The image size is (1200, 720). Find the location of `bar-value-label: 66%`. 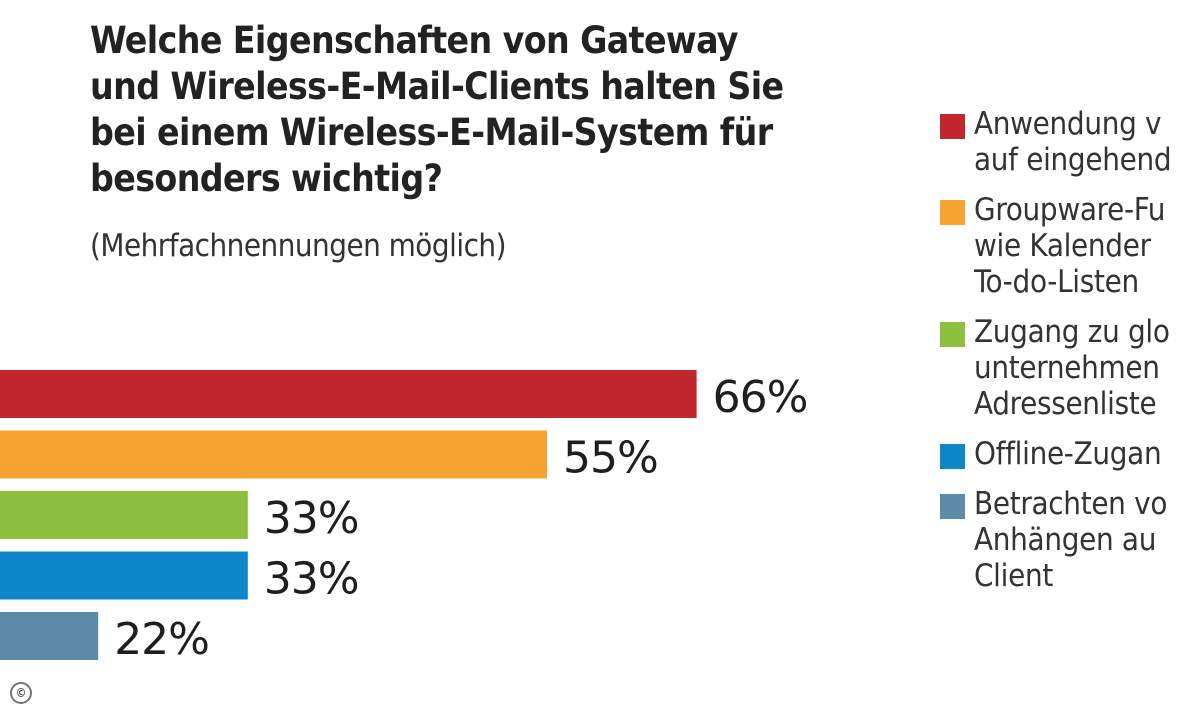

bar-value-label: 66% is located at coordinates (760, 397).